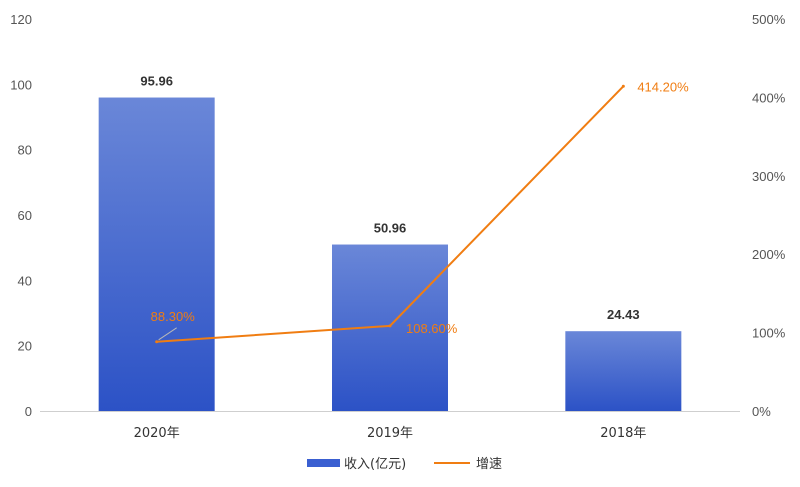  Describe the element at coordinates (769, 215) in the screenshot. I see `right-axis-ticks: 0% 100% 200% 300% 400% 500%` at that location.